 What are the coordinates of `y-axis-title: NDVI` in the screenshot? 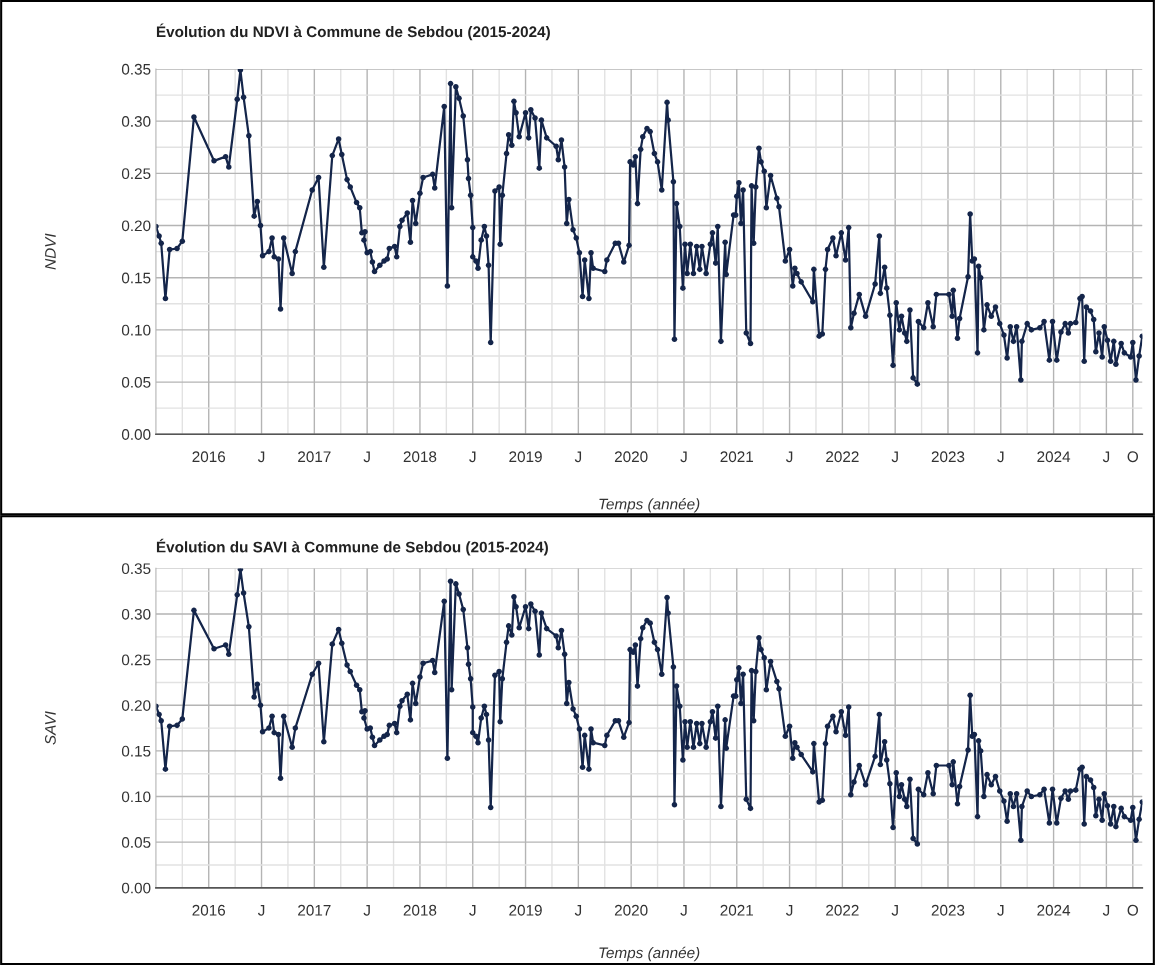 It's located at (50, 251).